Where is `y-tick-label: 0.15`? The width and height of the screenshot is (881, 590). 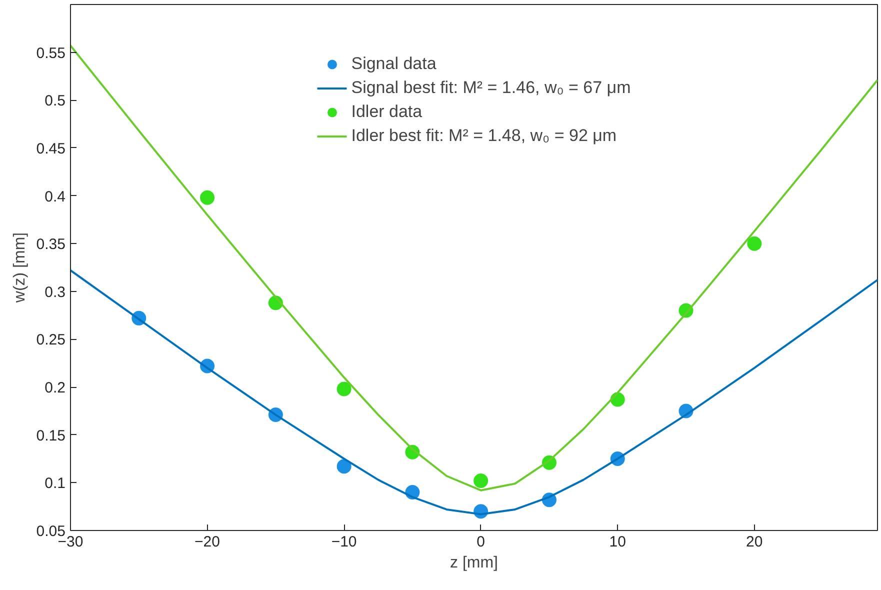
y-tick-label: 0.15 is located at coordinates (51, 435).